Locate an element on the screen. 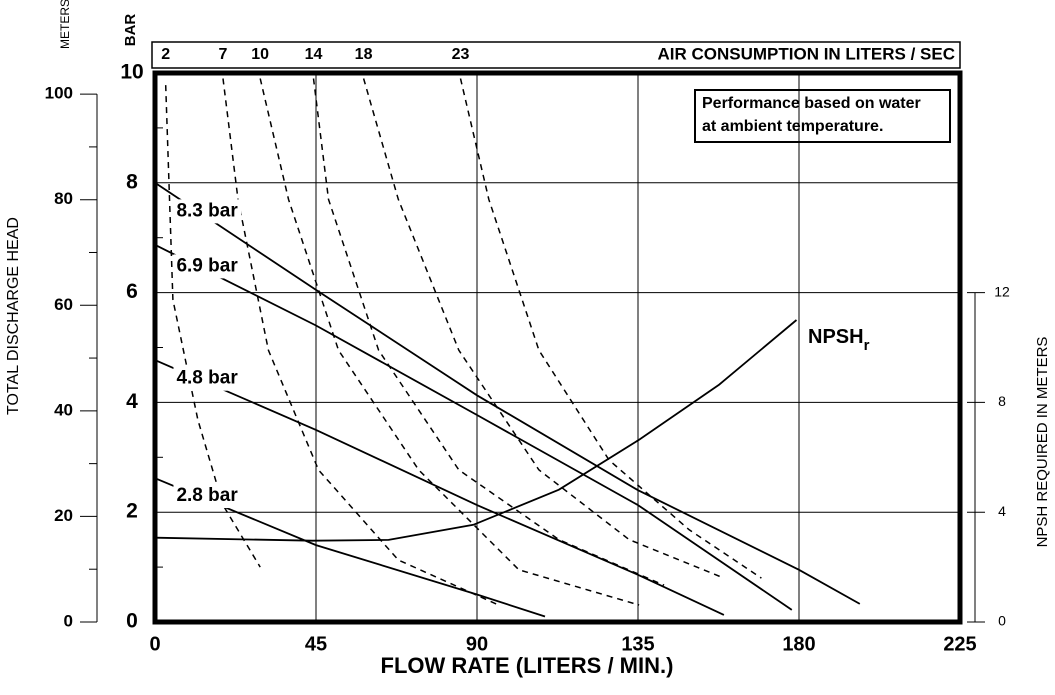 The image size is (1055, 695). air-band is located at coordinates (556, 55).